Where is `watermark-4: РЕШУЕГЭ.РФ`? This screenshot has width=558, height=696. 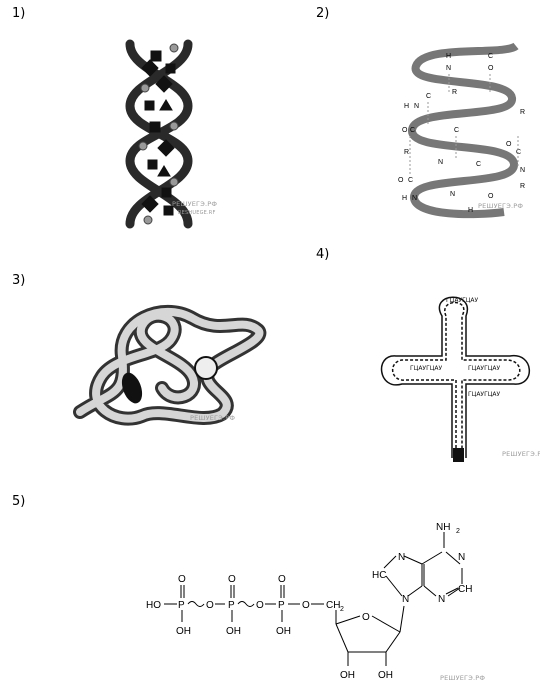 watermark-4: РЕШУЕГЭ.РФ is located at coordinates (521, 454).